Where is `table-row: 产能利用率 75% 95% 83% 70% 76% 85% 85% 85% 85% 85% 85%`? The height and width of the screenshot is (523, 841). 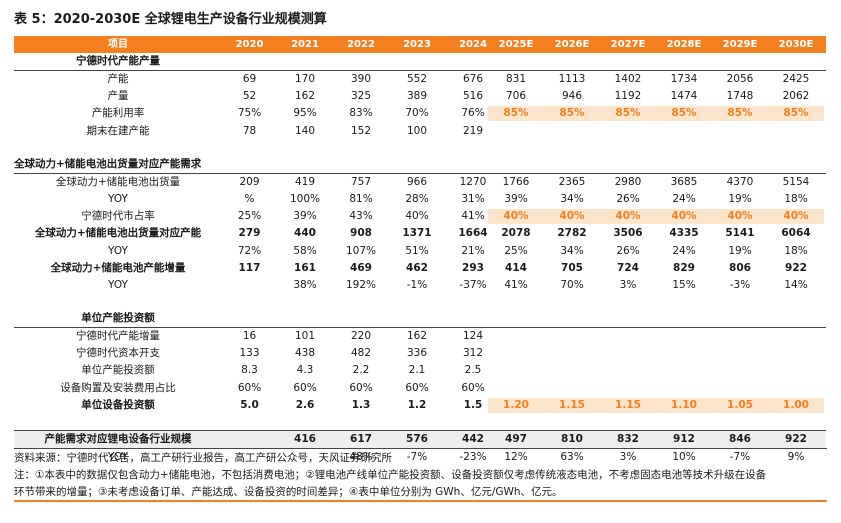 table-row: 产能利用率 75% 95% 83% 70% 76% 85% 85% 85% 85% 85% 85% is located at coordinates (420, 113).